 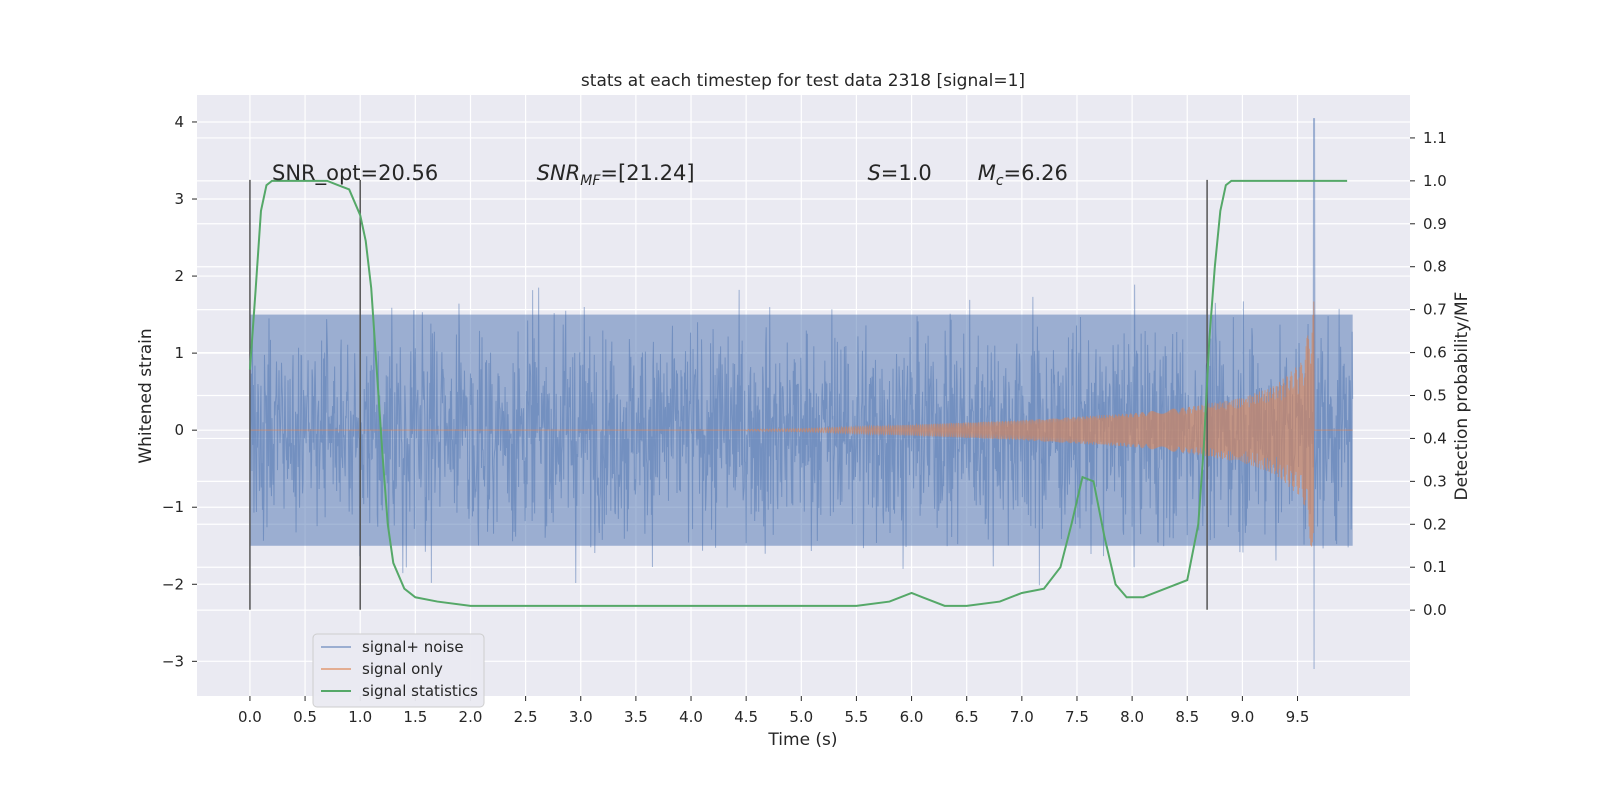 I want to click on x-tick-label: 9.5, so click(x=1298, y=717).